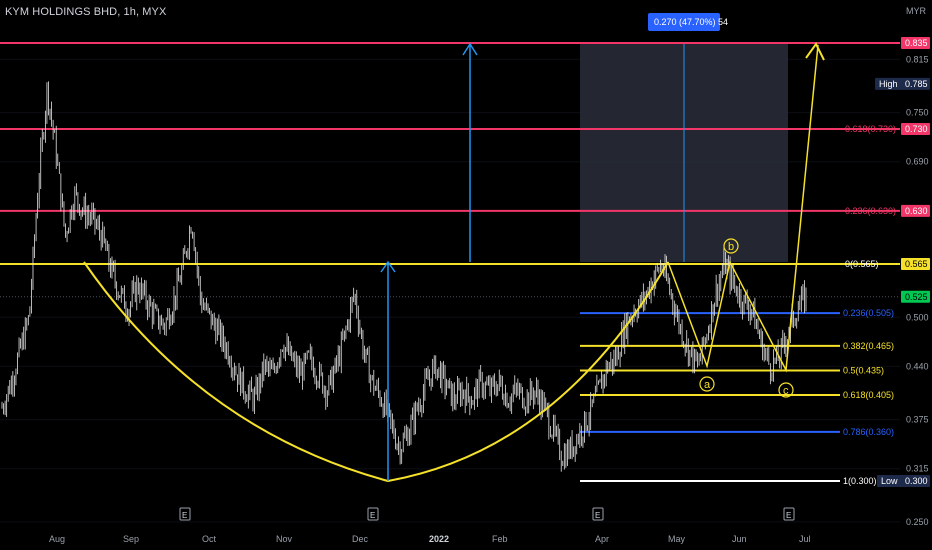 This screenshot has width=932, height=550. What do you see at coordinates (86, 12) in the screenshot?
I see `chart-title: KYM HOLDINGS BHD, 1h, MYX` at bounding box center [86, 12].